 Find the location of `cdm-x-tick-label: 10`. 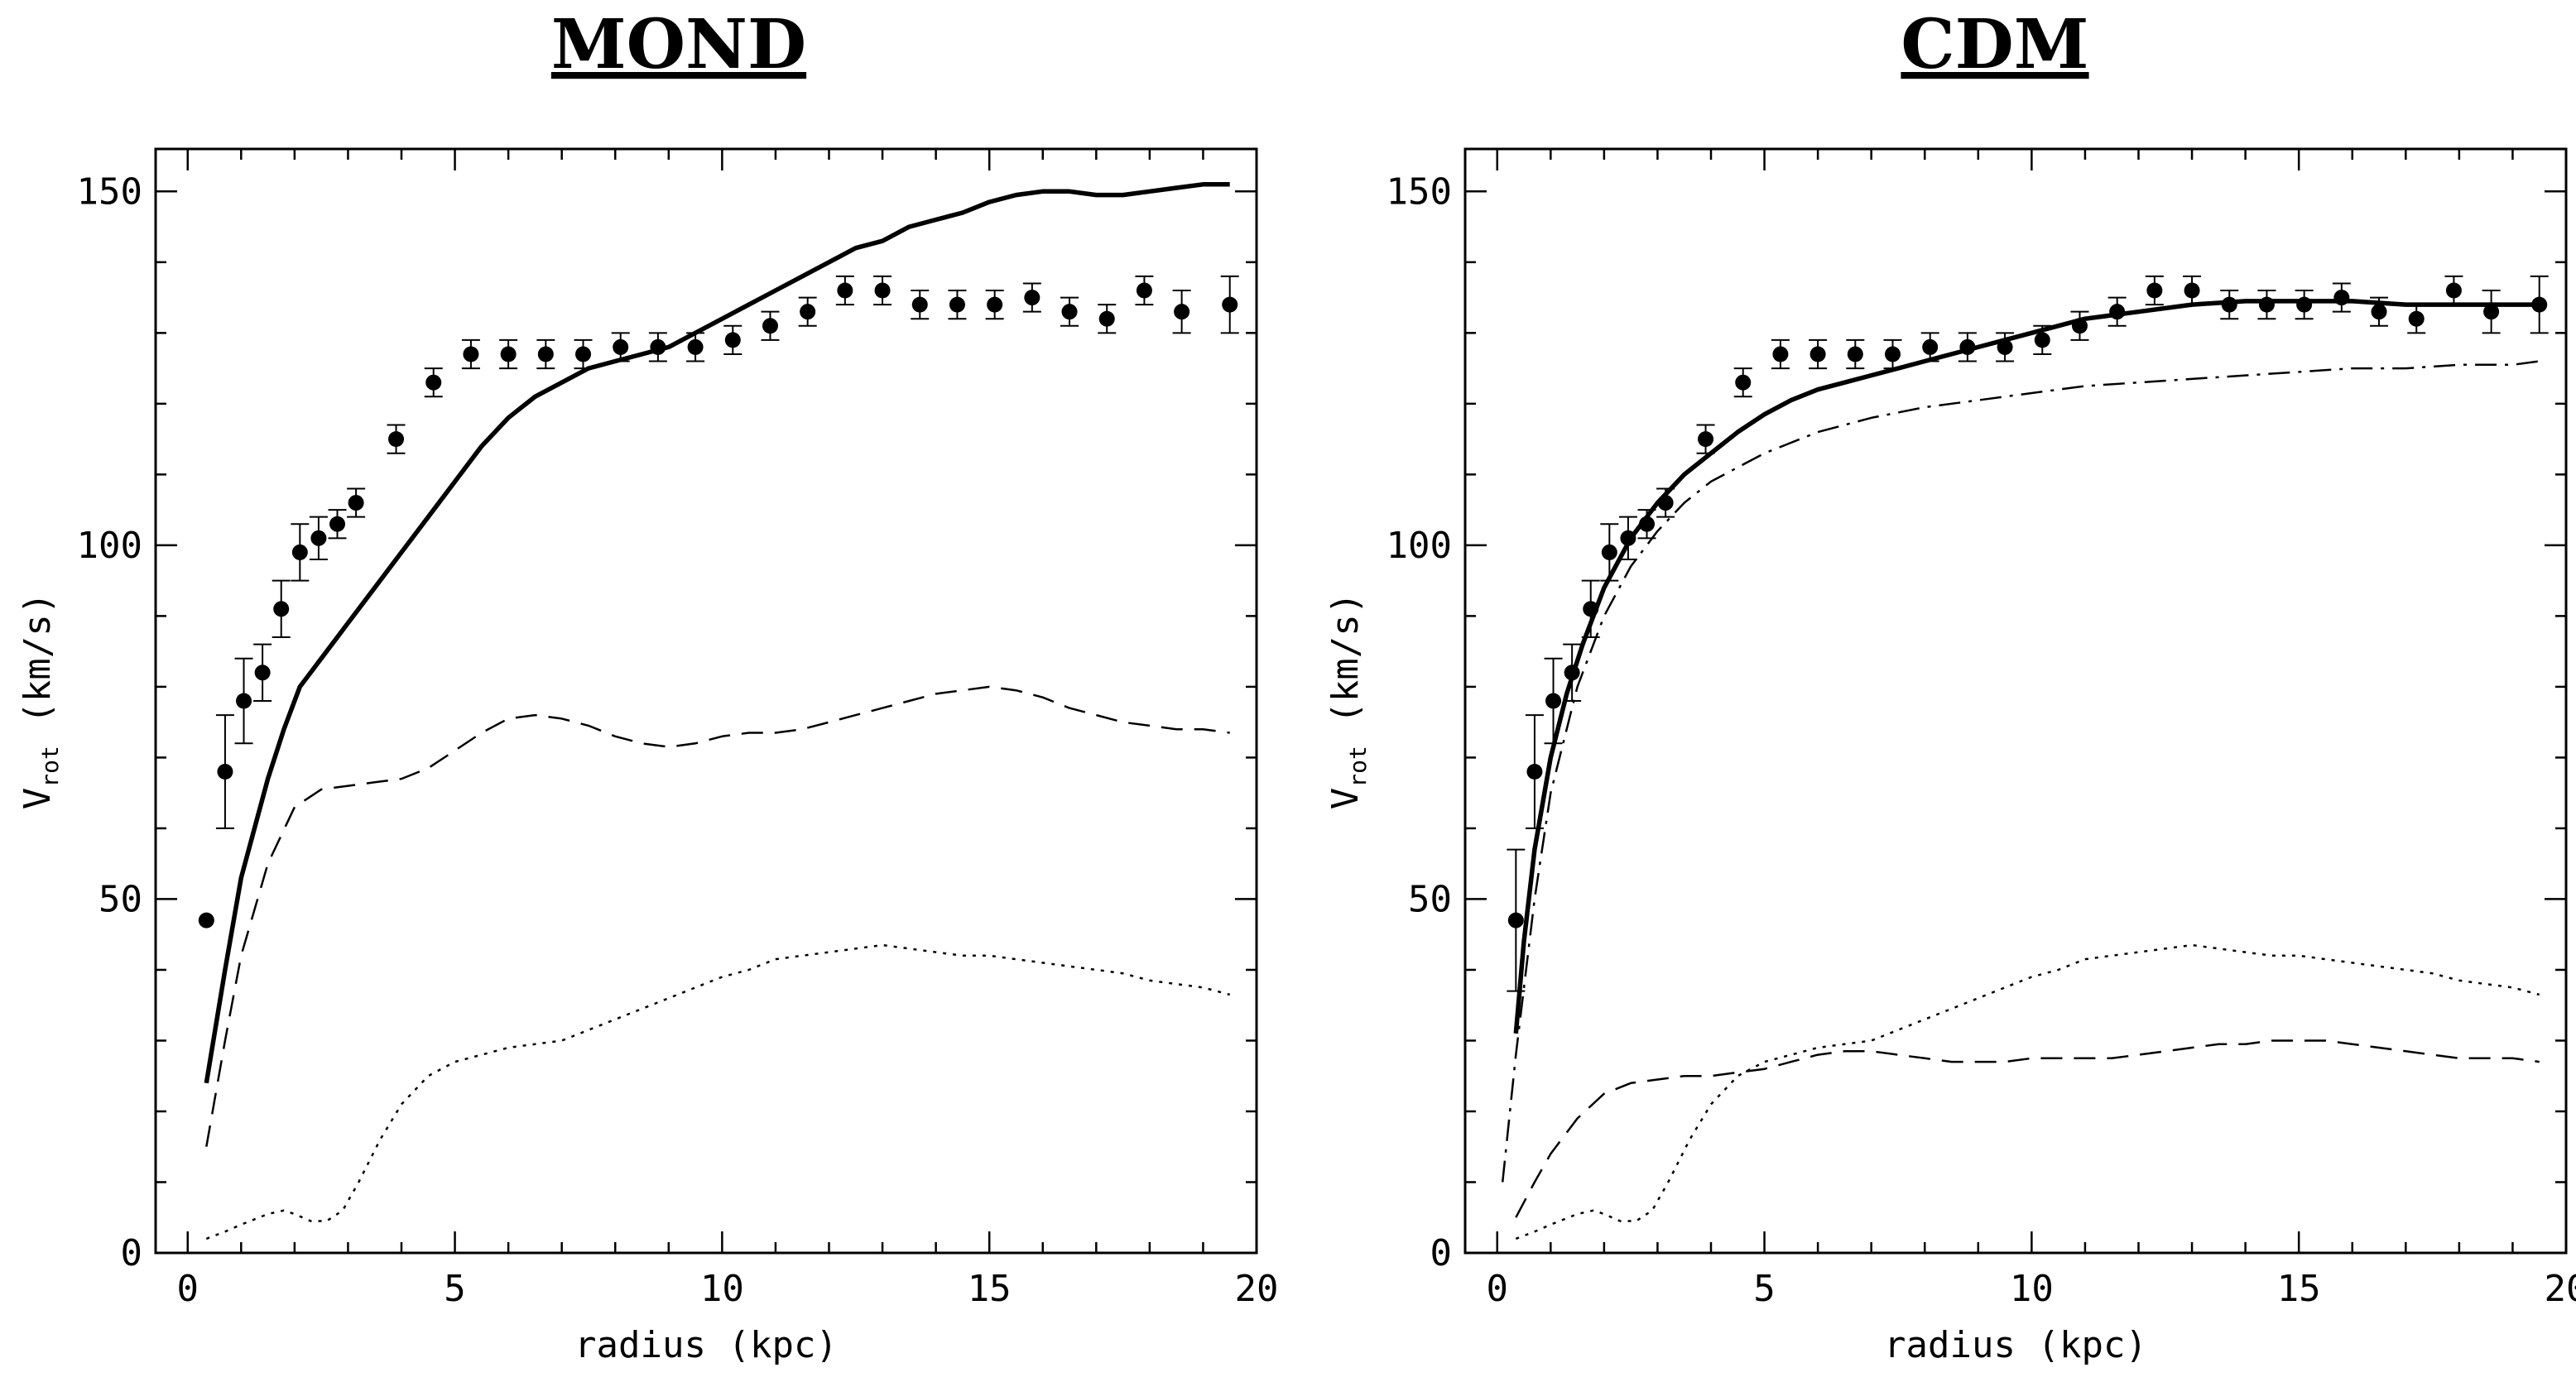

cdm-x-tick-label: 10 is located at coordinates (2032, 1289).